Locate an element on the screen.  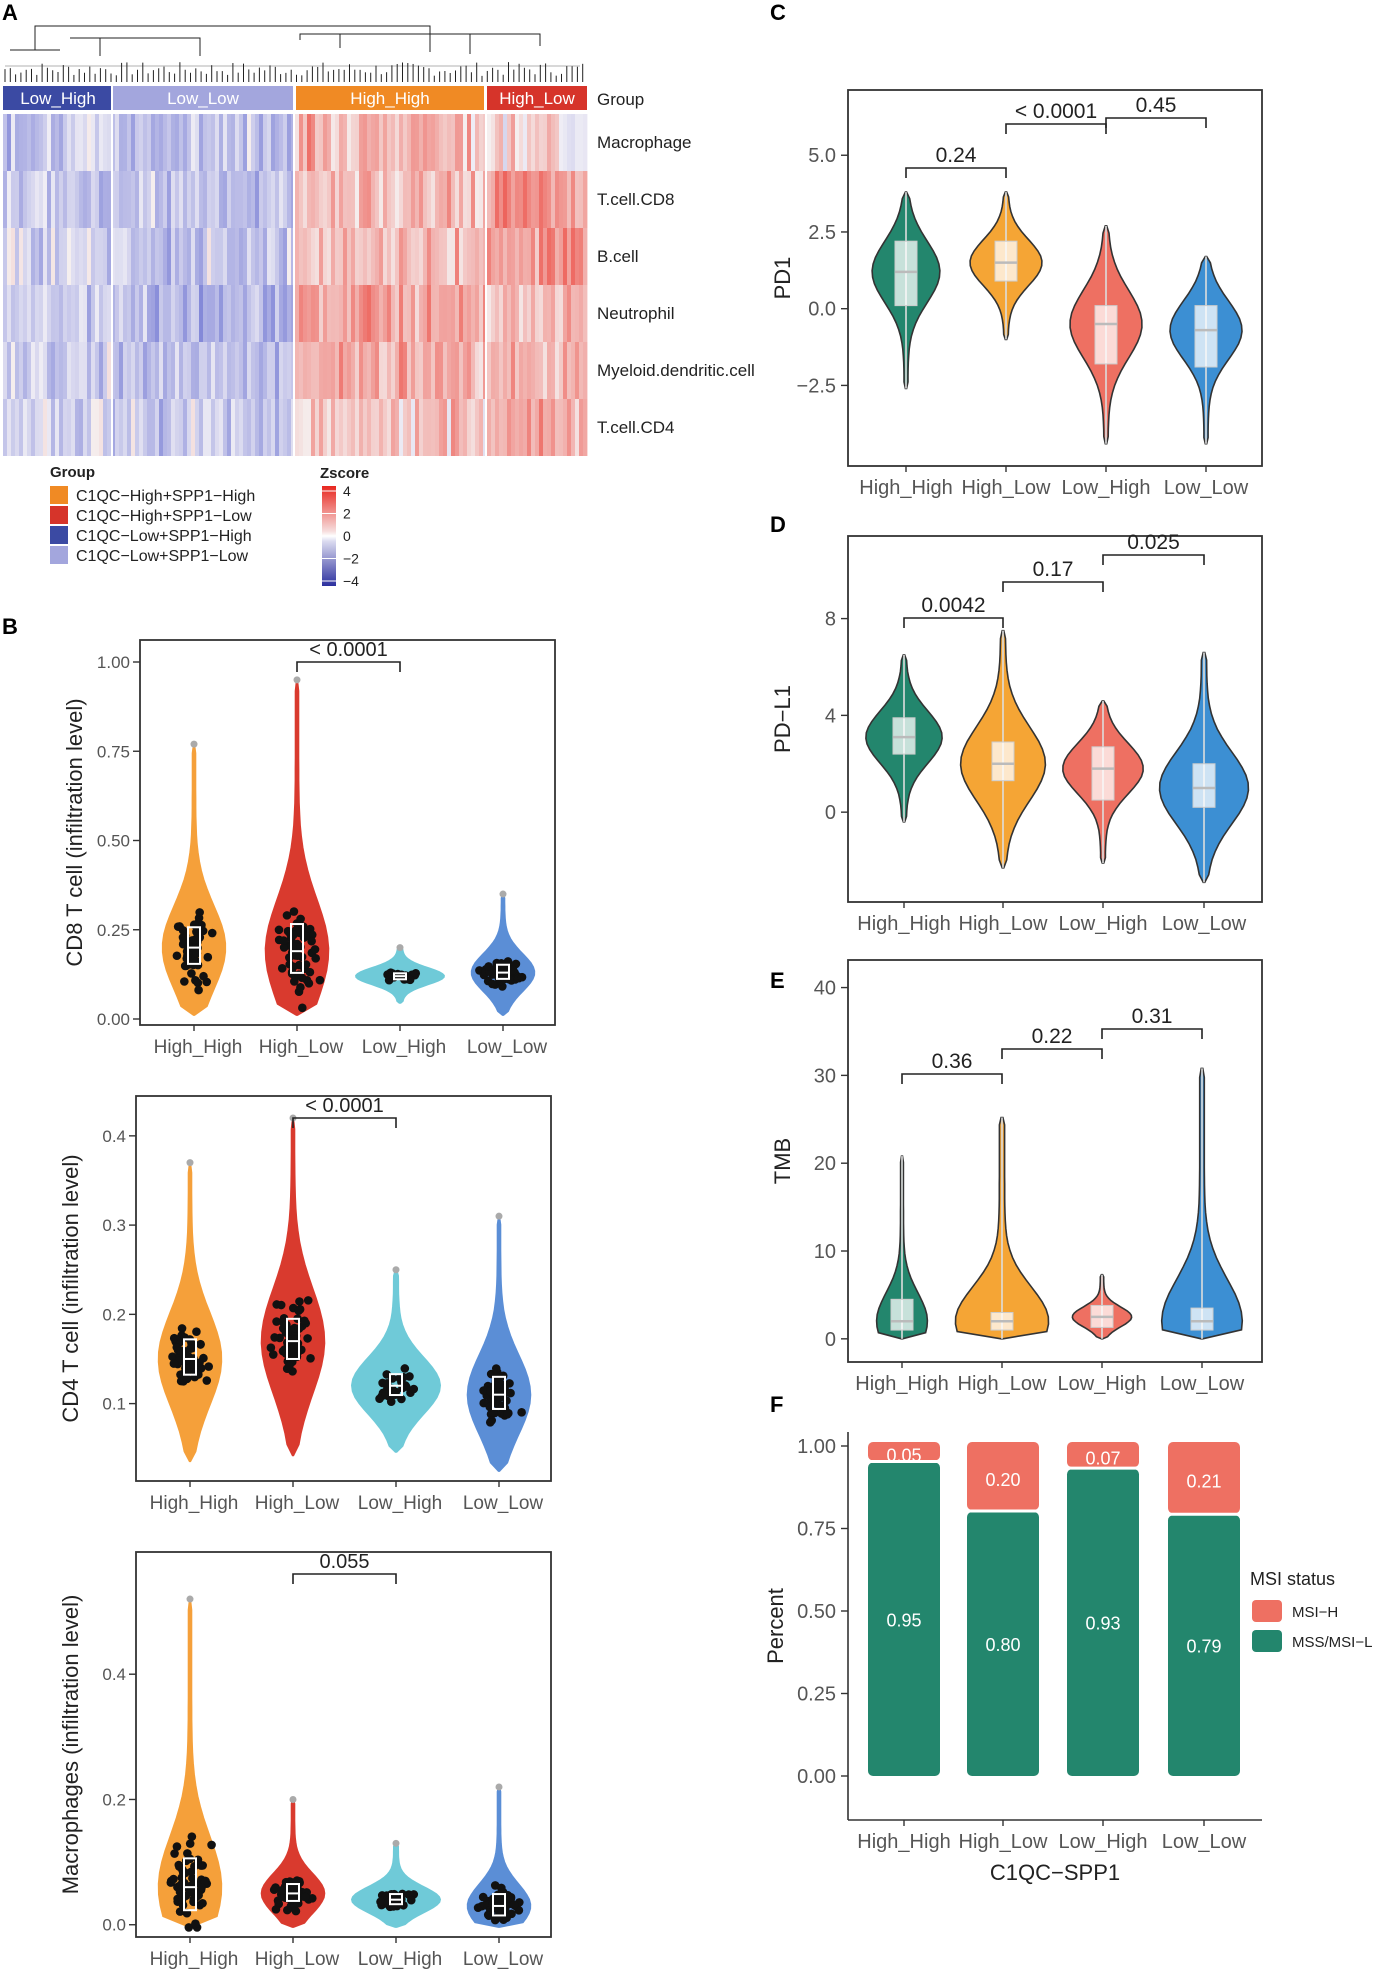
heatmap-row-label: Neutrophil is located at coordinates (636, 313).